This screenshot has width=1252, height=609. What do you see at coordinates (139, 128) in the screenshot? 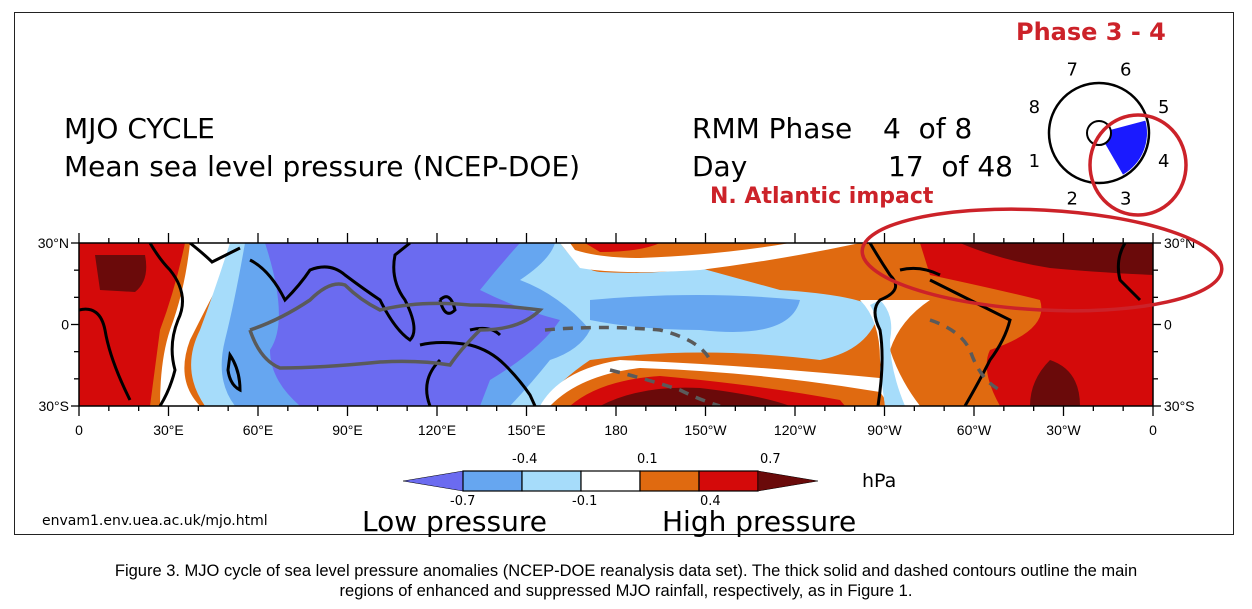
I see `figure-title: MJO CYCLE` at bounding box center [139, 128].